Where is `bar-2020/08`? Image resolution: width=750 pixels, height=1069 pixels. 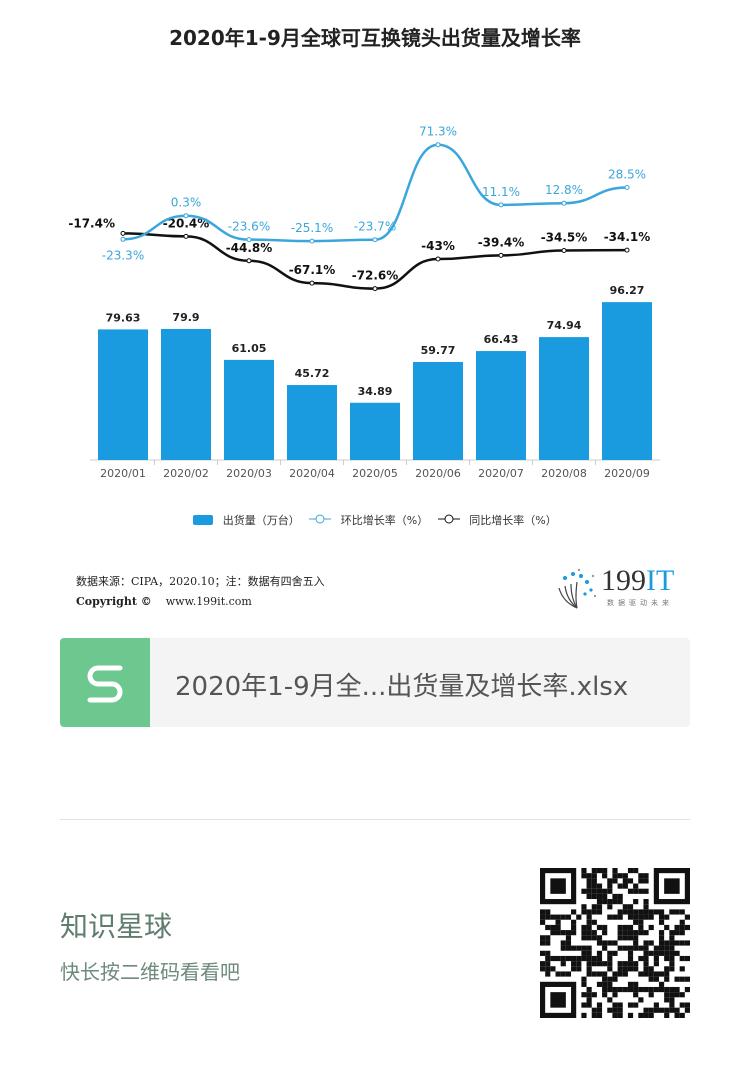 bar-2020/08 is located at coordinates (564, 398).